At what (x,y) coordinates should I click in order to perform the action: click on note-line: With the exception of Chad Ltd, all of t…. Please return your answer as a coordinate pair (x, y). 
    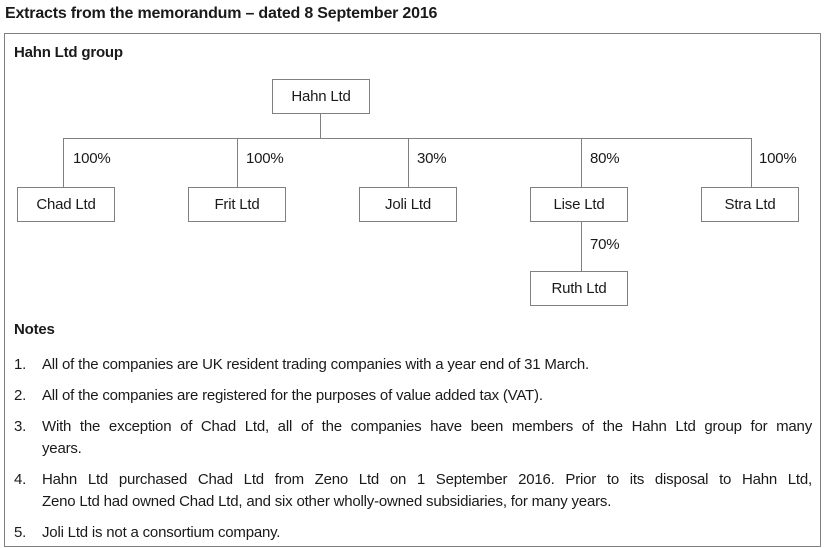
    Looking at the image, I should click on (427, 426).